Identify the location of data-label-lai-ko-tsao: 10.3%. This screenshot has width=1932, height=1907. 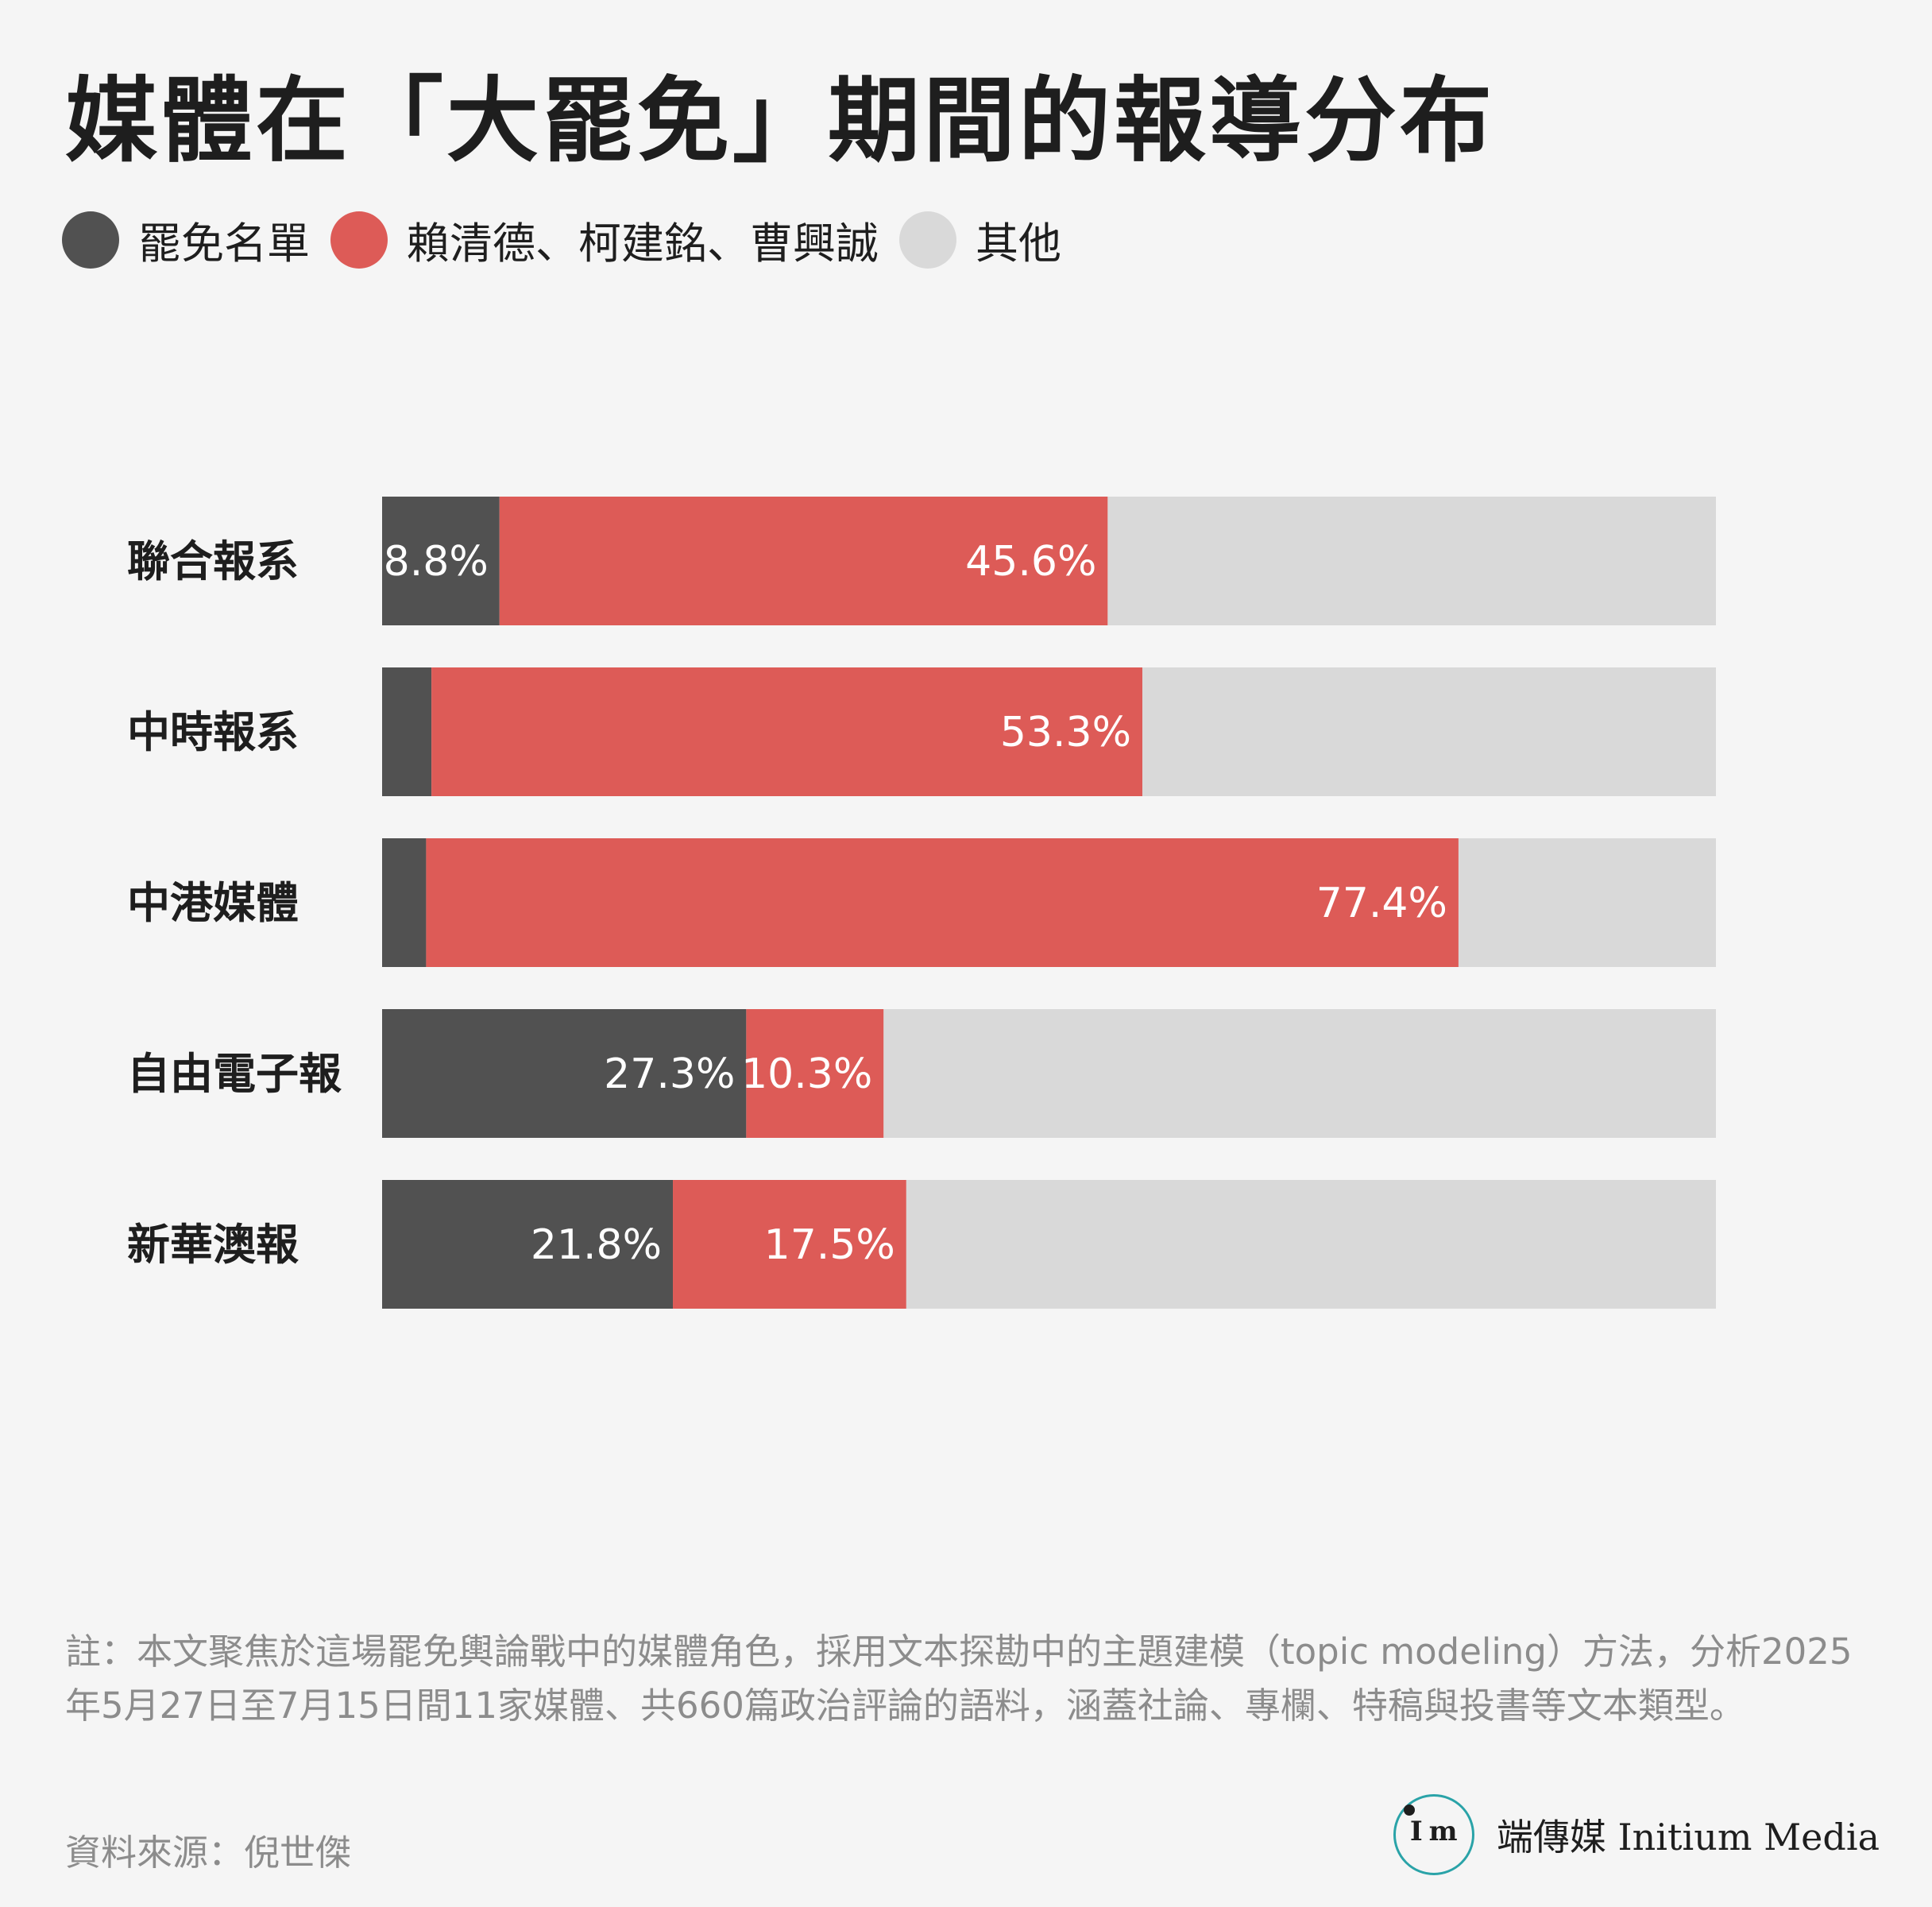
(806, 1074).